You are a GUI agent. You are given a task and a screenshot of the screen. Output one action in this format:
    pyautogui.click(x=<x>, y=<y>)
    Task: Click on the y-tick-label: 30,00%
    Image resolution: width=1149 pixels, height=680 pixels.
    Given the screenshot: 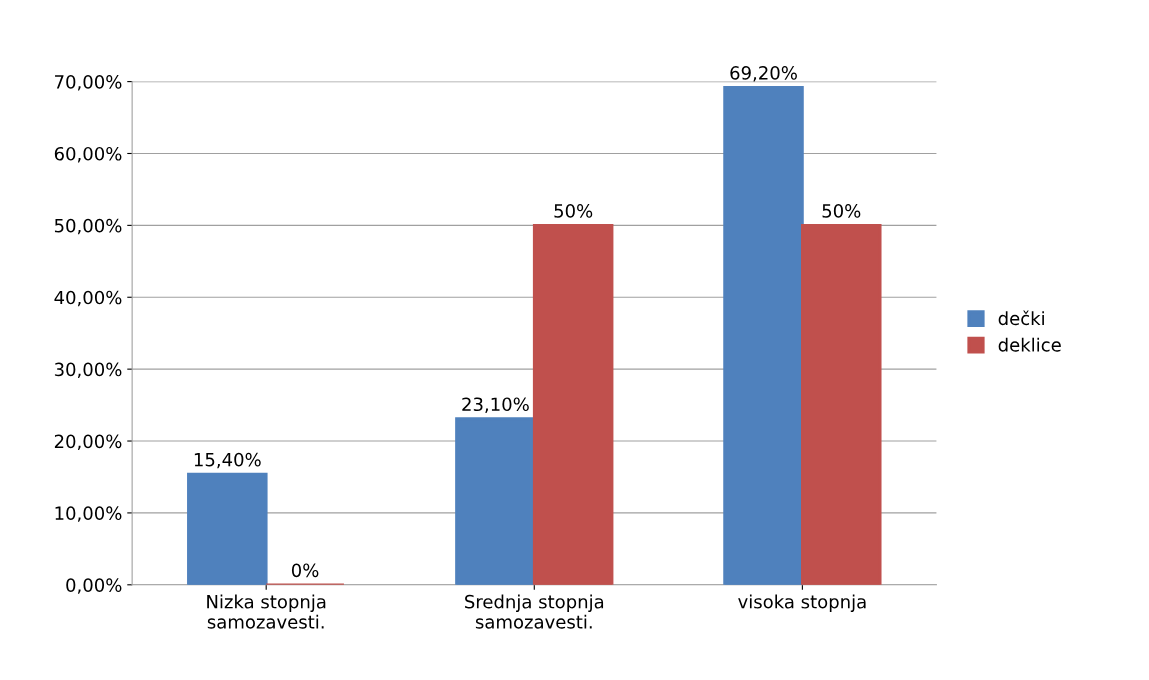 What is the action you would take?
    pyautogui.click(x=88, y=370)
    